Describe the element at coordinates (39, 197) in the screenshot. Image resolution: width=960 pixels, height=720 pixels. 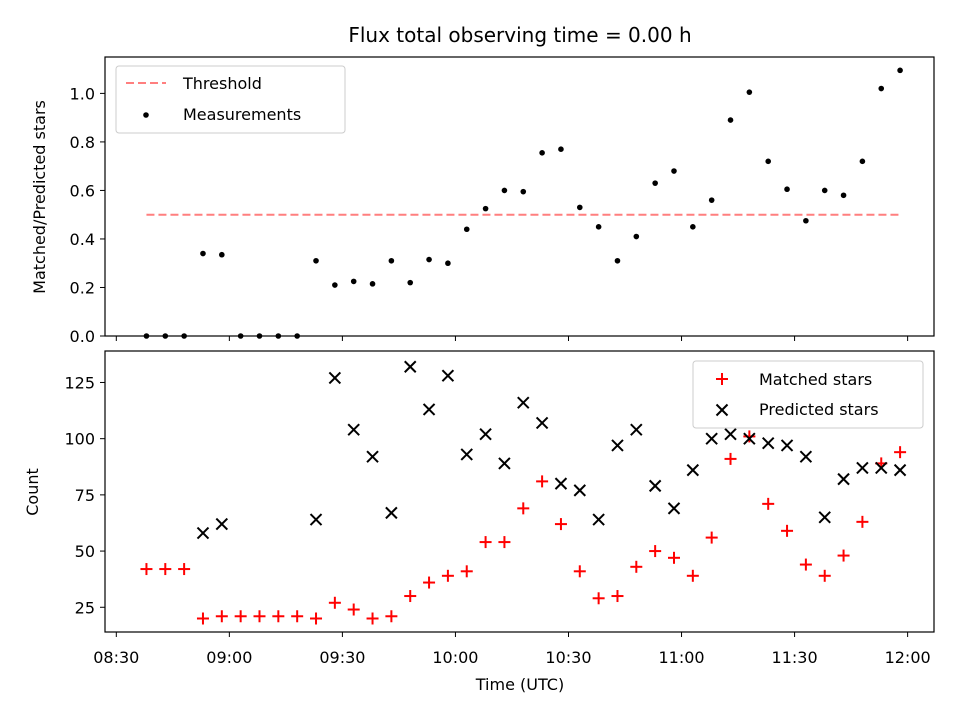
I see `top-y-axis-label: Matched/Predicted stars` at that location.